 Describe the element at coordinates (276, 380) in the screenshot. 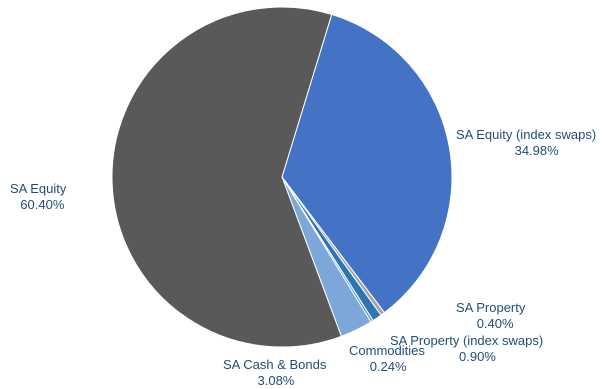

I see `slice-label-value: 3.08%` at that location.